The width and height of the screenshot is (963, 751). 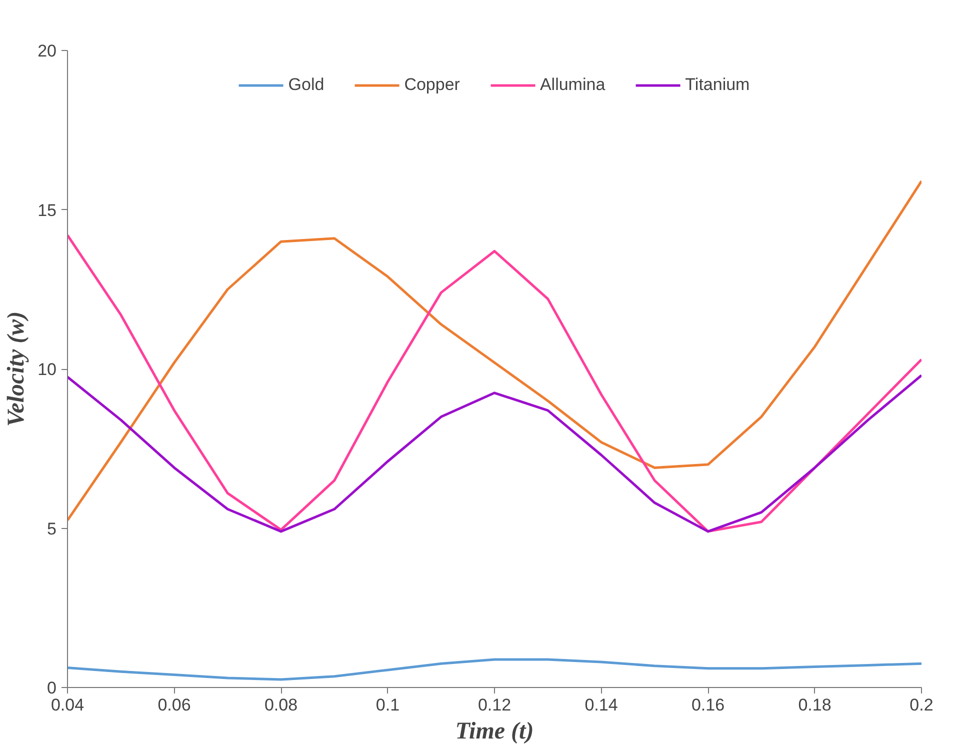 I want to click on legend-label: Allumina, so click(x=573, y=85).